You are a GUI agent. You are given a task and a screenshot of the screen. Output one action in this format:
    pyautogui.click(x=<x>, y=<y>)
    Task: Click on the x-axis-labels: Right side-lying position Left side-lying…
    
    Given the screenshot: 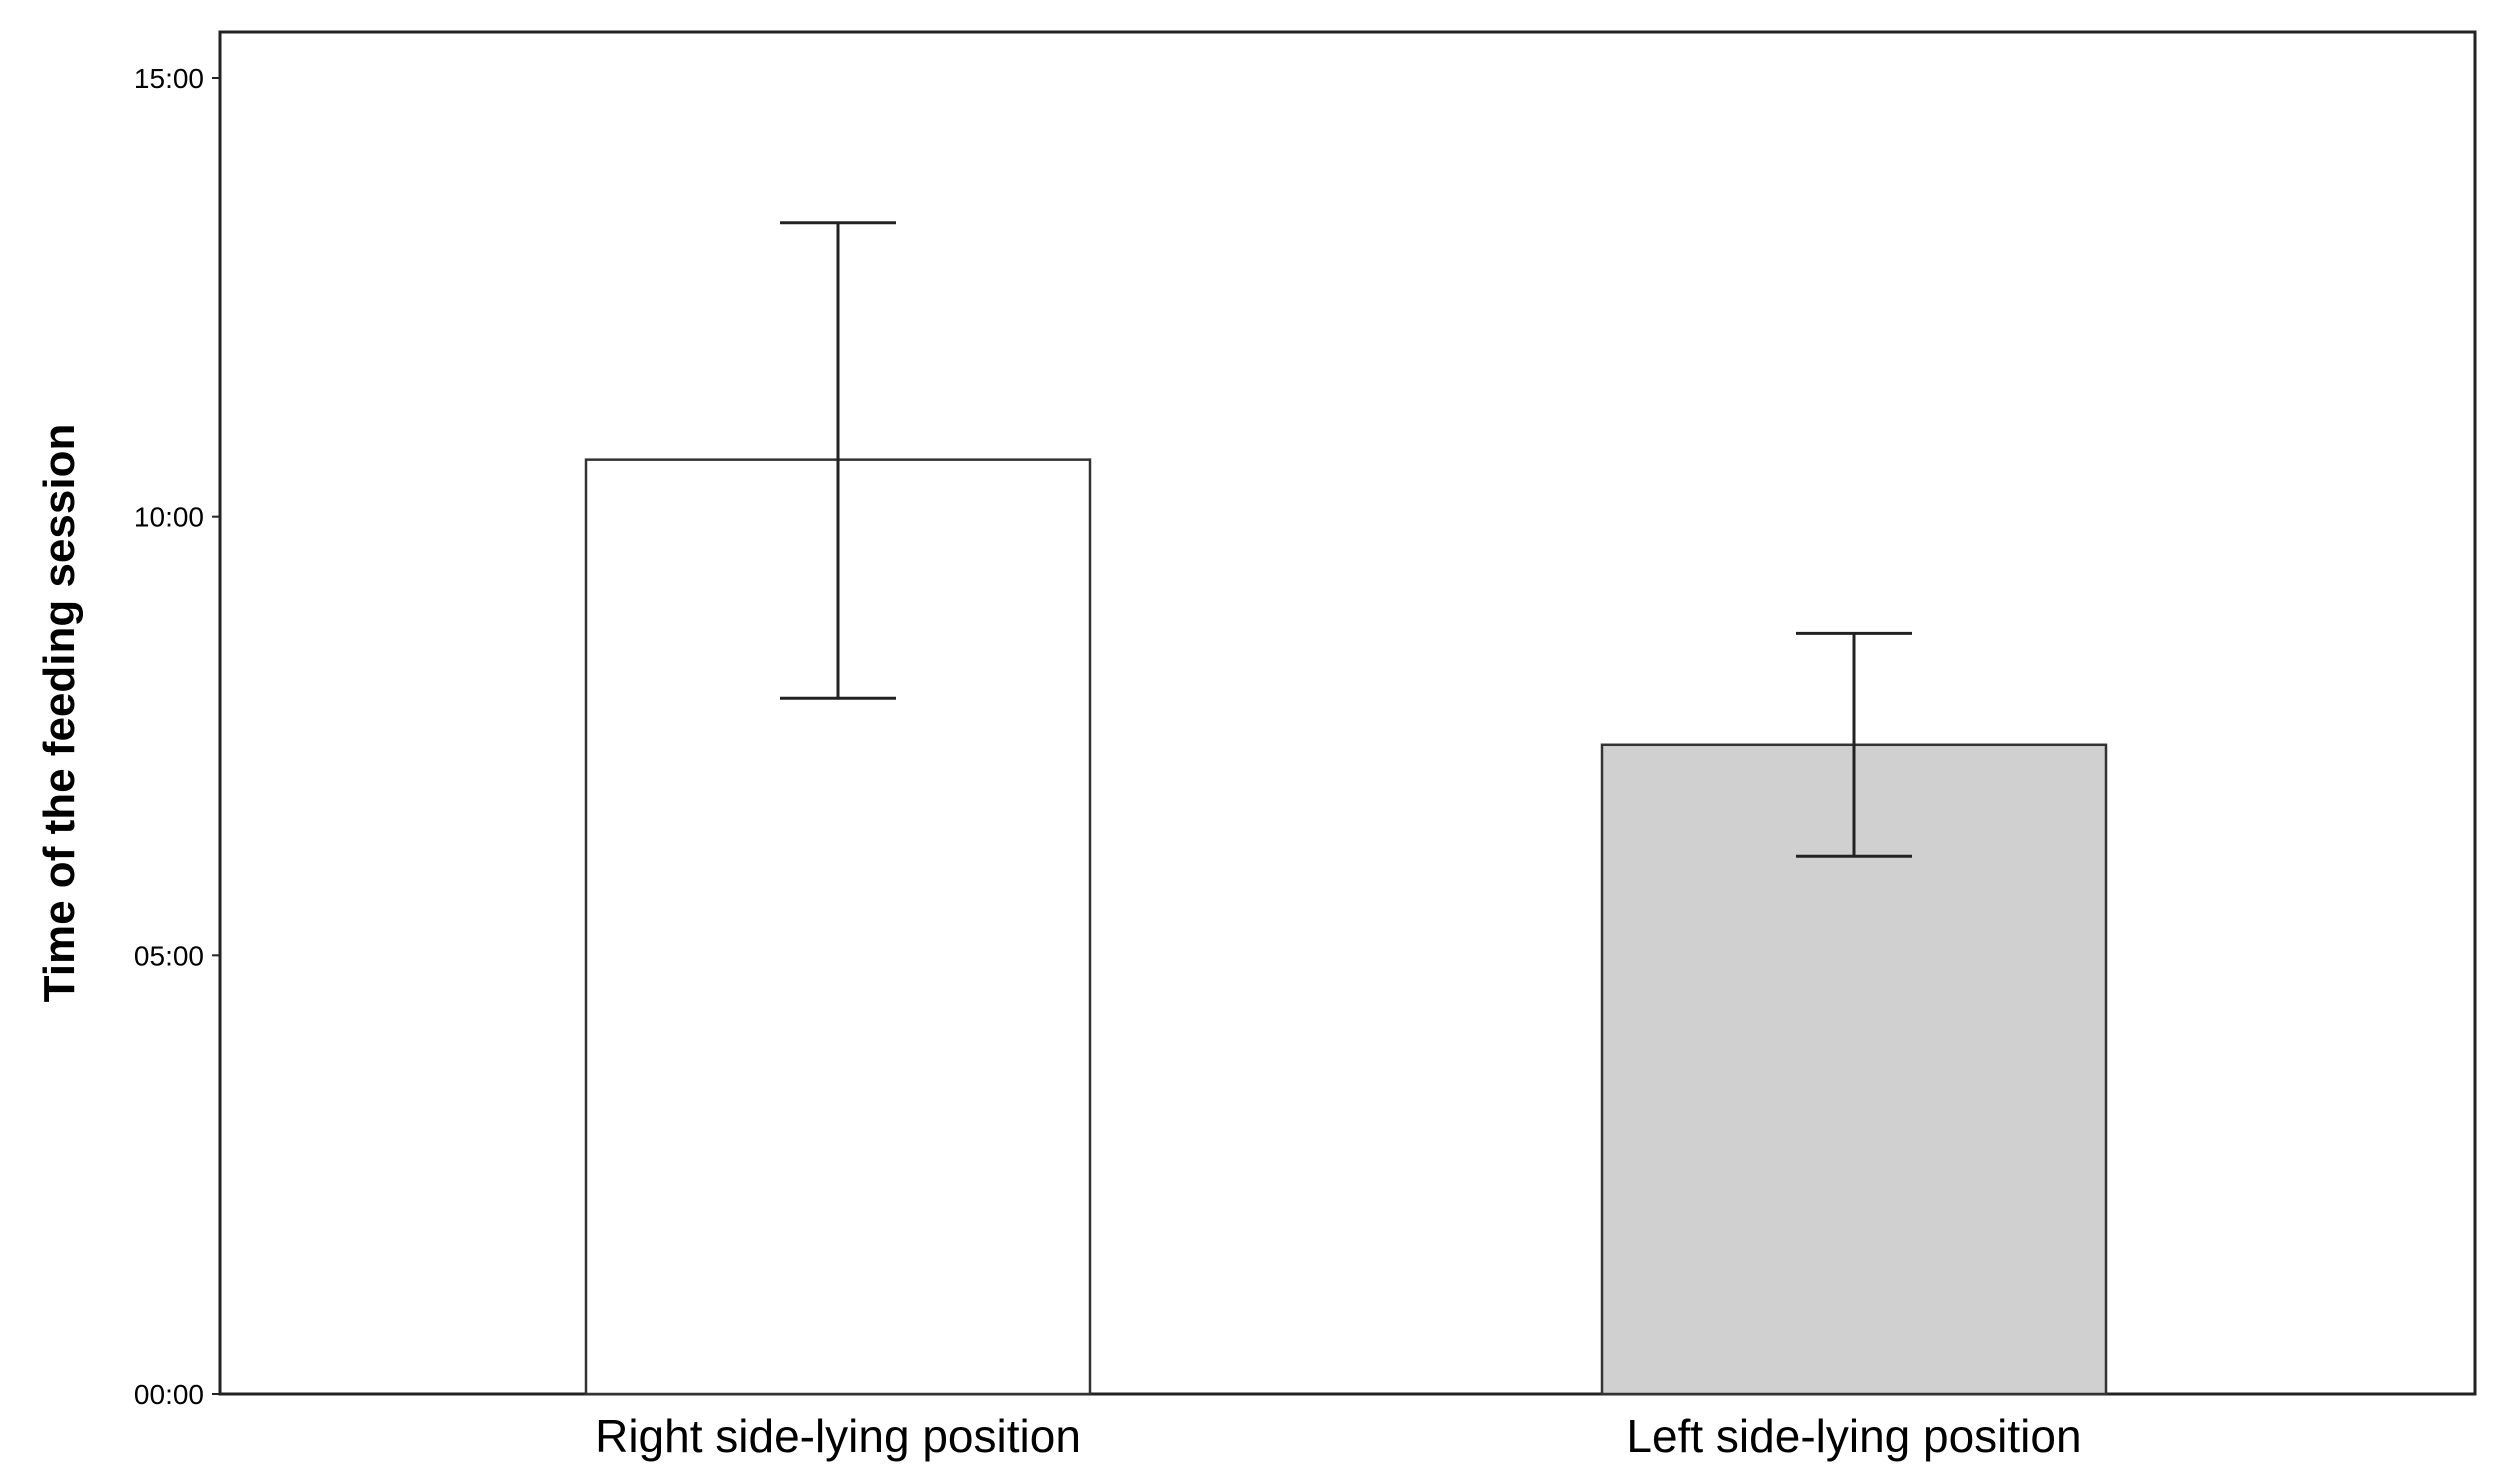 What is the action you would take?
    pyautogui.click(x=1338, y=1436)
    